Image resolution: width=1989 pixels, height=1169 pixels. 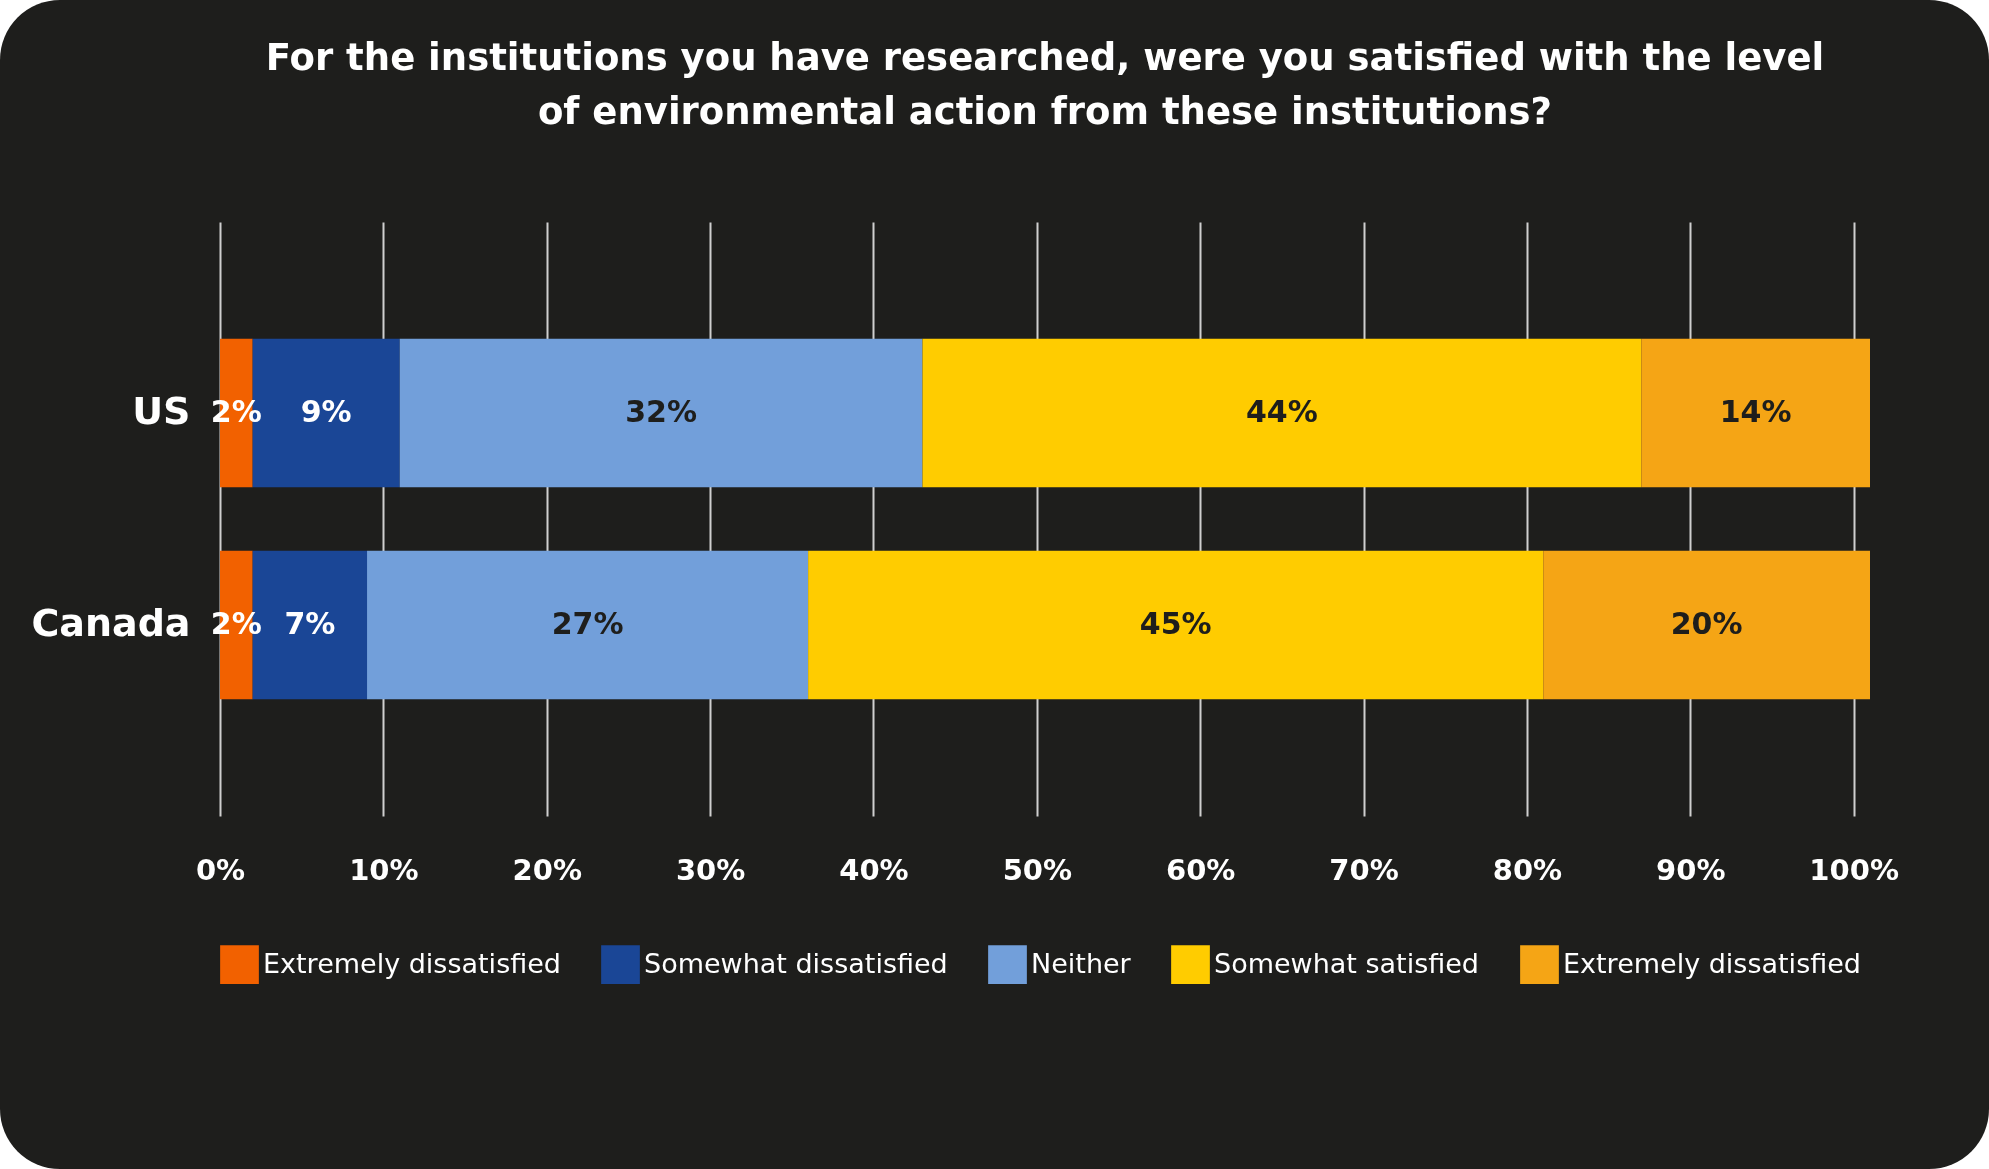 I want to click on x-tick-label: 40%, so click(x=874, y=869).